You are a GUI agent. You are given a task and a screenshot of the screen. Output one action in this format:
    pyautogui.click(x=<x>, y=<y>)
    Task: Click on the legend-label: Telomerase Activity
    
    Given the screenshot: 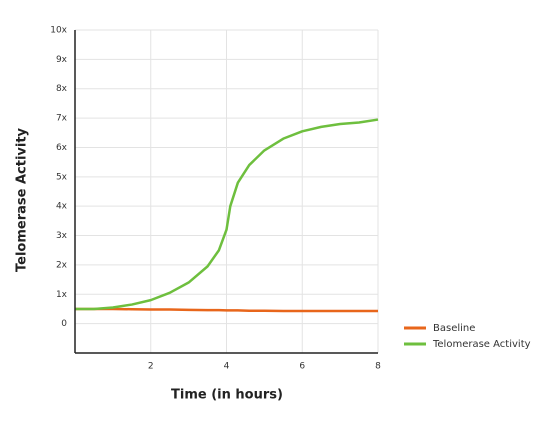 What is the action you would take?
    pyautogui.click(x=481, y=344)
    